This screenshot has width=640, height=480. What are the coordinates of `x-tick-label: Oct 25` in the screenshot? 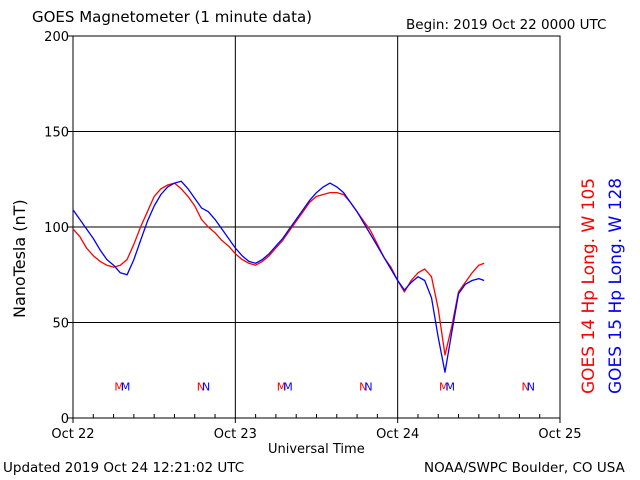 It's located at (559, 434).